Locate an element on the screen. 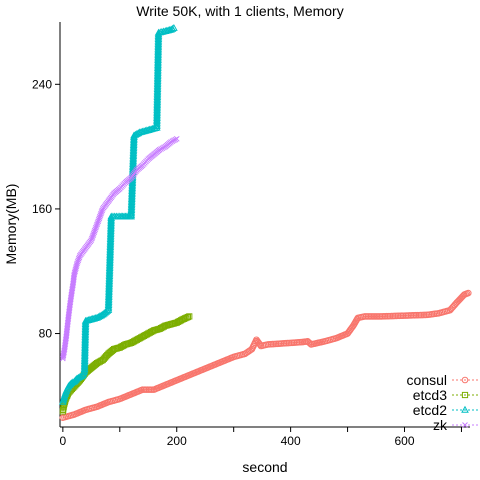 The width and height of the screenshot is (480, 480). legend-label-etcd3: etcd3 is located at coordinates (430, 395).